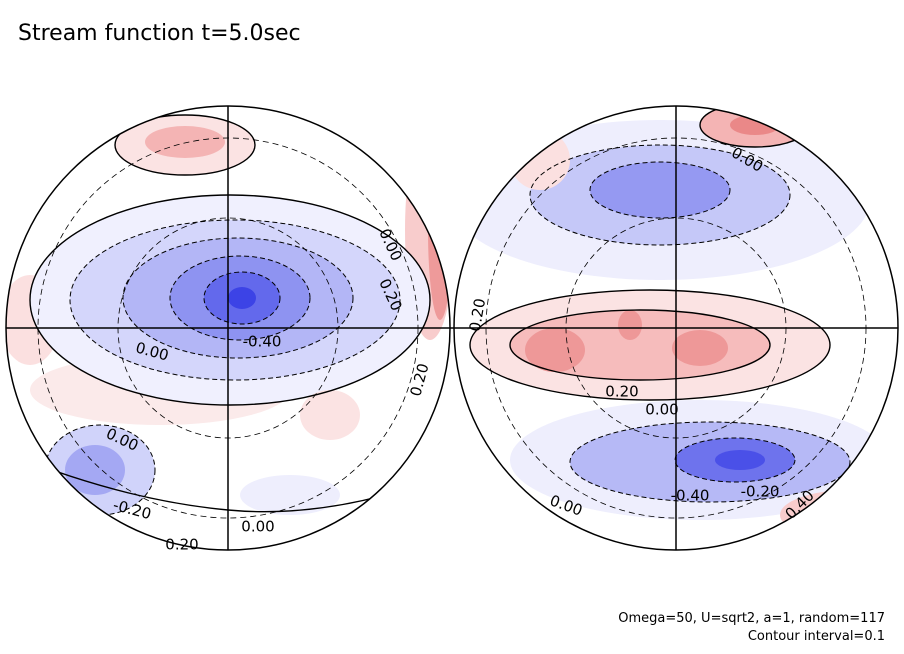  Describe the element at coordinates (760, 492) in the screenshot. I see `contour-label: -0.20` at that location.